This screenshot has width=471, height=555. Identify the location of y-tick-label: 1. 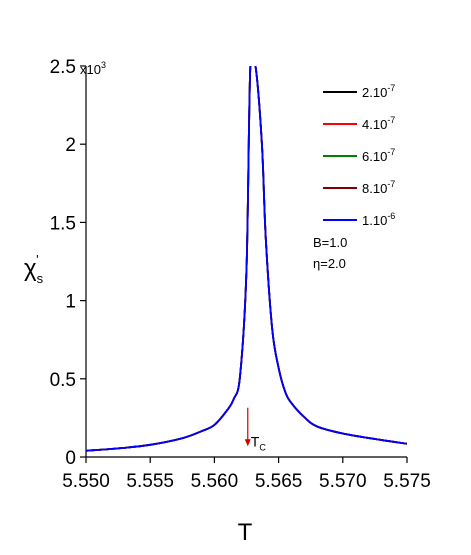
(70, 302).